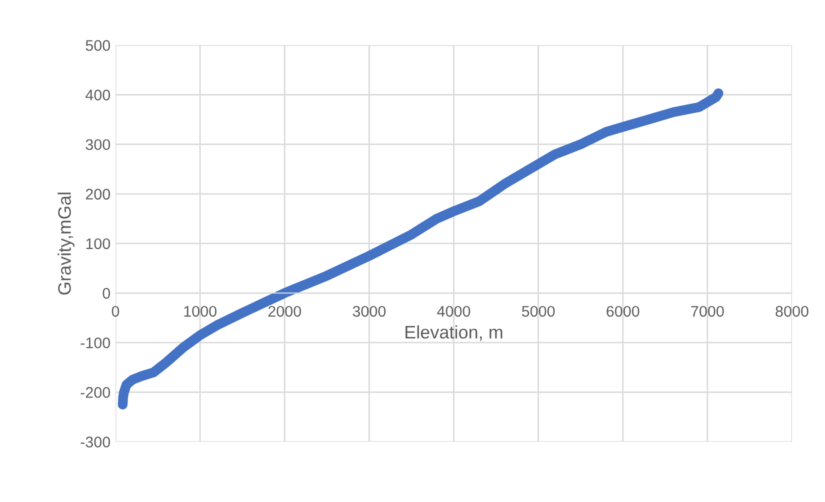  Describe the element at coordinates (95, 392) in the screenshot. I see `y-tick-label: -200` at that location.